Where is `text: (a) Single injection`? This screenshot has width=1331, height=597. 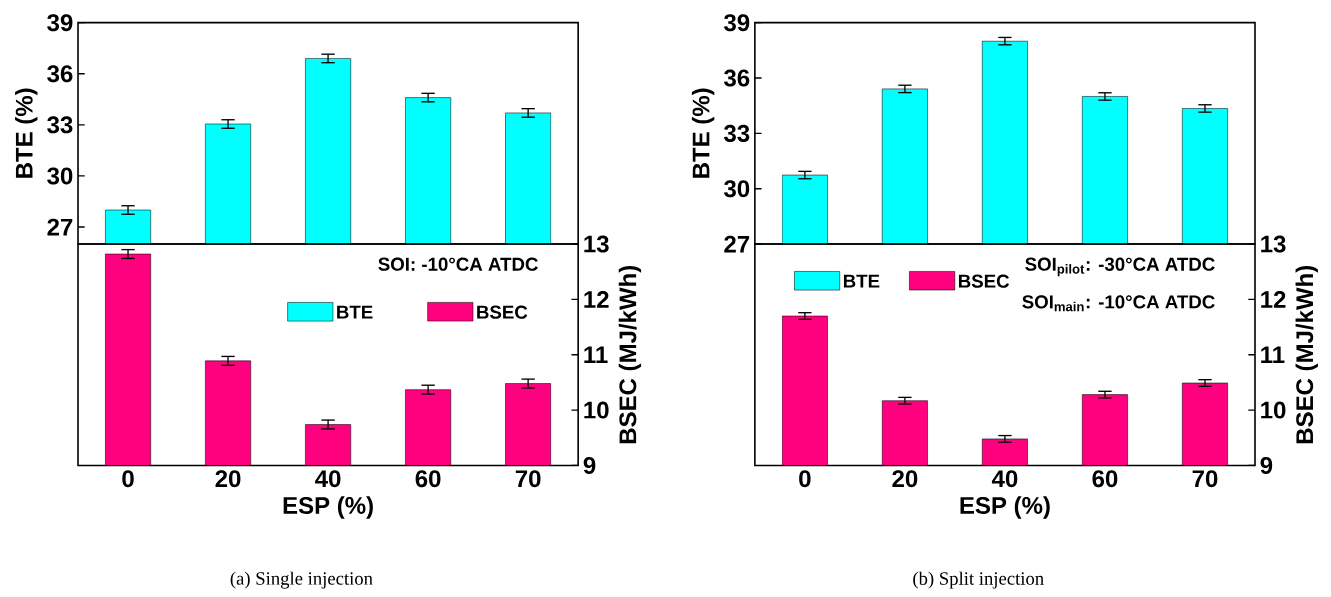
text: (a) Single injection is located at coordinates (301, 580).